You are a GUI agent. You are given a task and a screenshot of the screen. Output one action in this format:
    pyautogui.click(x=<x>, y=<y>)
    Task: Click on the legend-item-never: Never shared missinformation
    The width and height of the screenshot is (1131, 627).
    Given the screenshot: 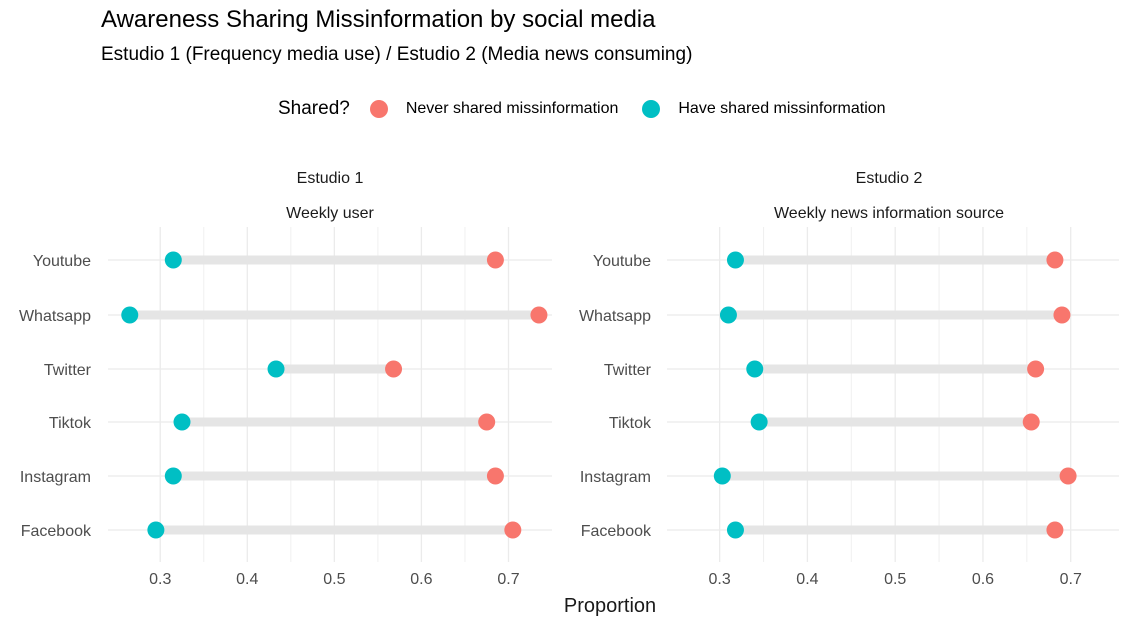 What is the action you would take?
    pyautogui.click(x=494, y=109)
    